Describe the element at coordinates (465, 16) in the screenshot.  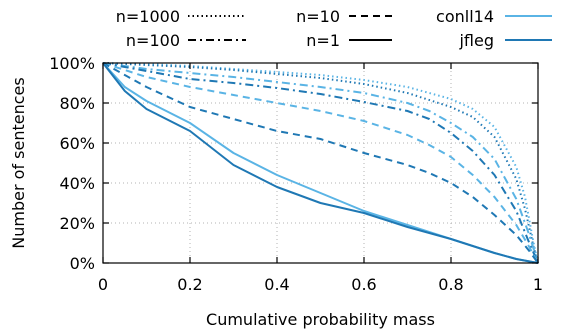
I see `legend-label: conll14` at that location.